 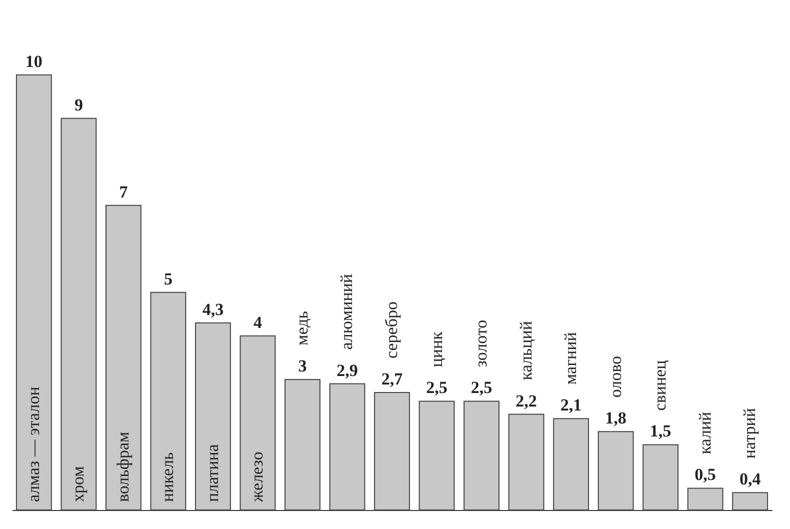 What do you see at coordinates (257, 477) in the screenshot?
I see `x-tick-label: железо` at bounding box center [257, 477].